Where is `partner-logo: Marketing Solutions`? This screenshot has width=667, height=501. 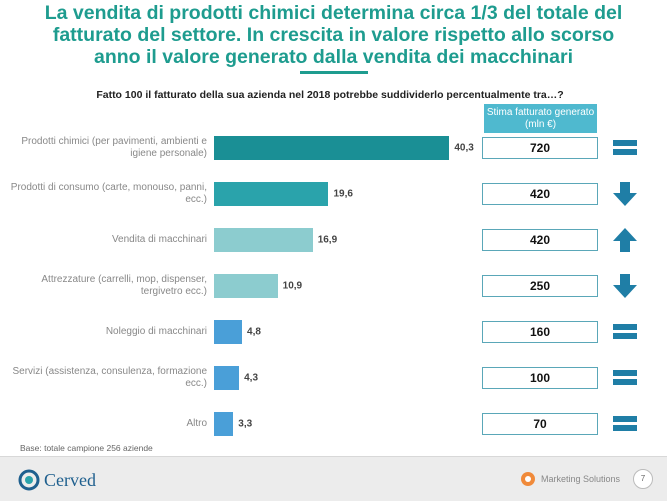 partner-logo: Marketing Solutions is located at coordinates (570, 479).